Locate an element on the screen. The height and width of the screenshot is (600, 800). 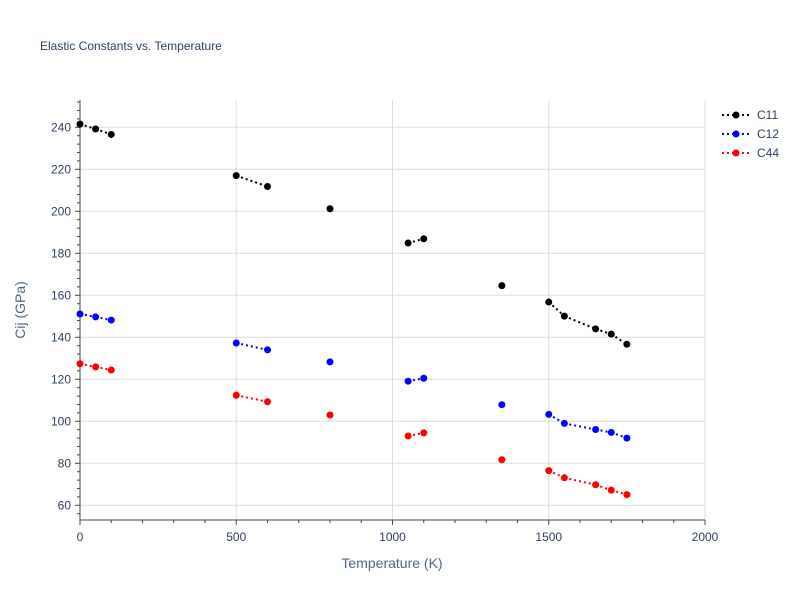
y-tick-label: 100 is located at coordinates (61, 421).